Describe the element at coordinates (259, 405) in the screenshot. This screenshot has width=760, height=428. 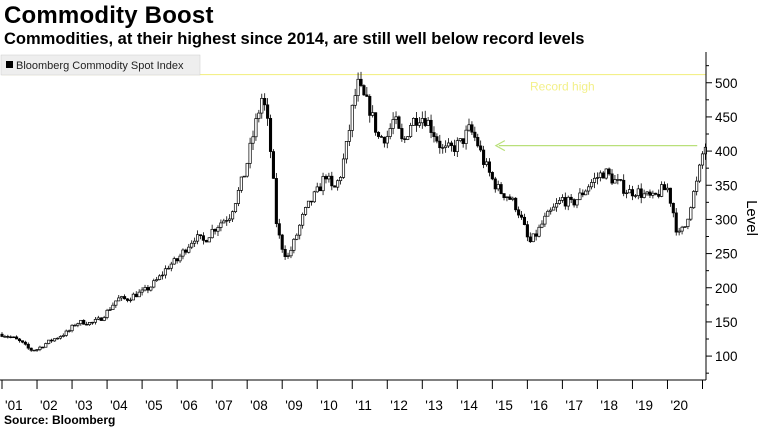
I see `x-tick-label: '08` at that location.